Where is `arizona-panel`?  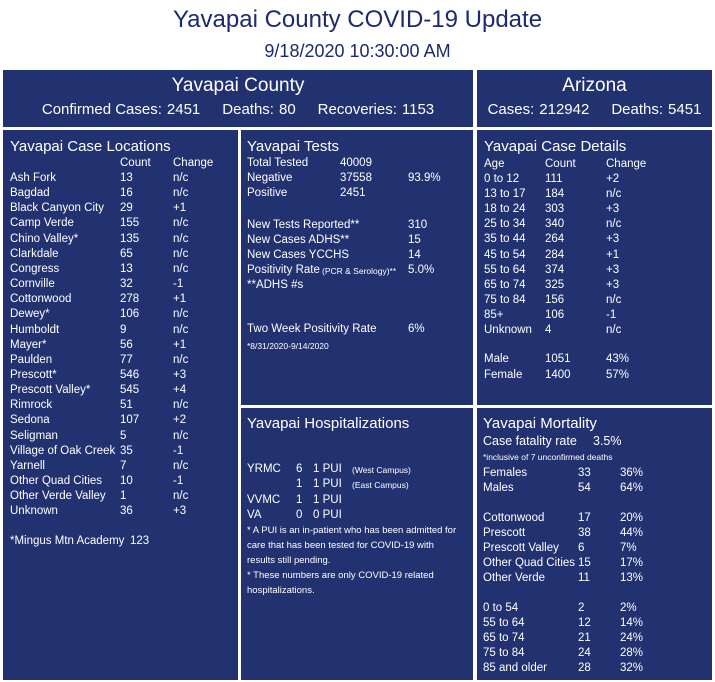 arizona-panel is located at coordinates (594, 98).